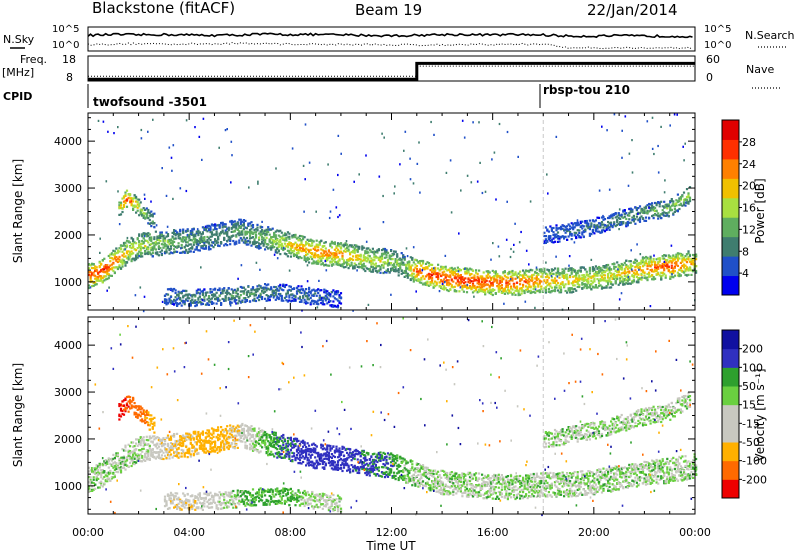  Describe the element at coordinates (65, 29) in the screenshot. I see `noise-left-tick-top: 10^5` at that location.